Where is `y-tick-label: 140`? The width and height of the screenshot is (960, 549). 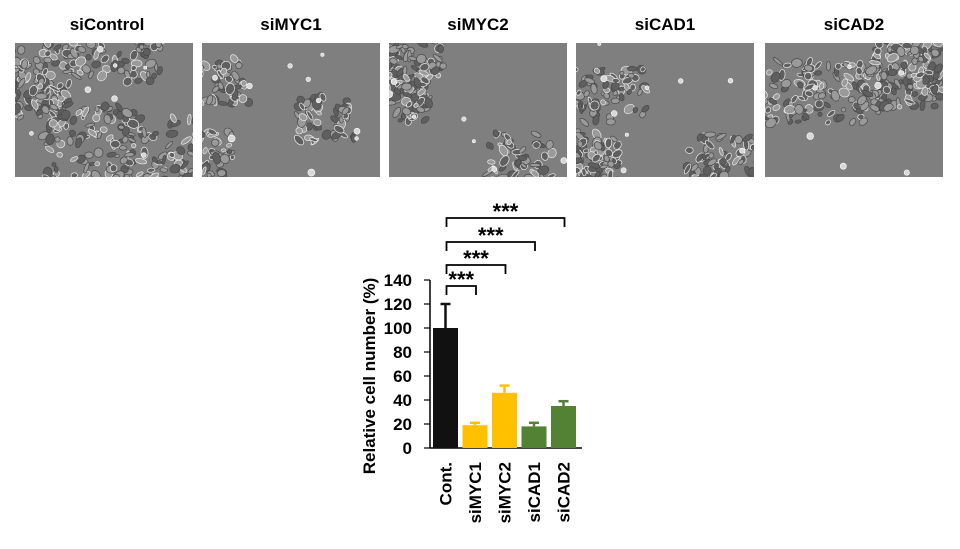
y-tick-label: 140 is located at coordinates (398, 280).